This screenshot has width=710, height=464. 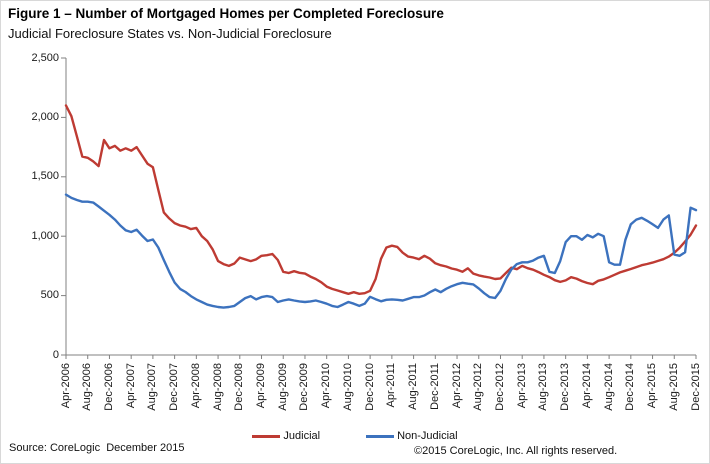 I want to click on x-tick-label: Dec-2013, so click(x=565, y=387).